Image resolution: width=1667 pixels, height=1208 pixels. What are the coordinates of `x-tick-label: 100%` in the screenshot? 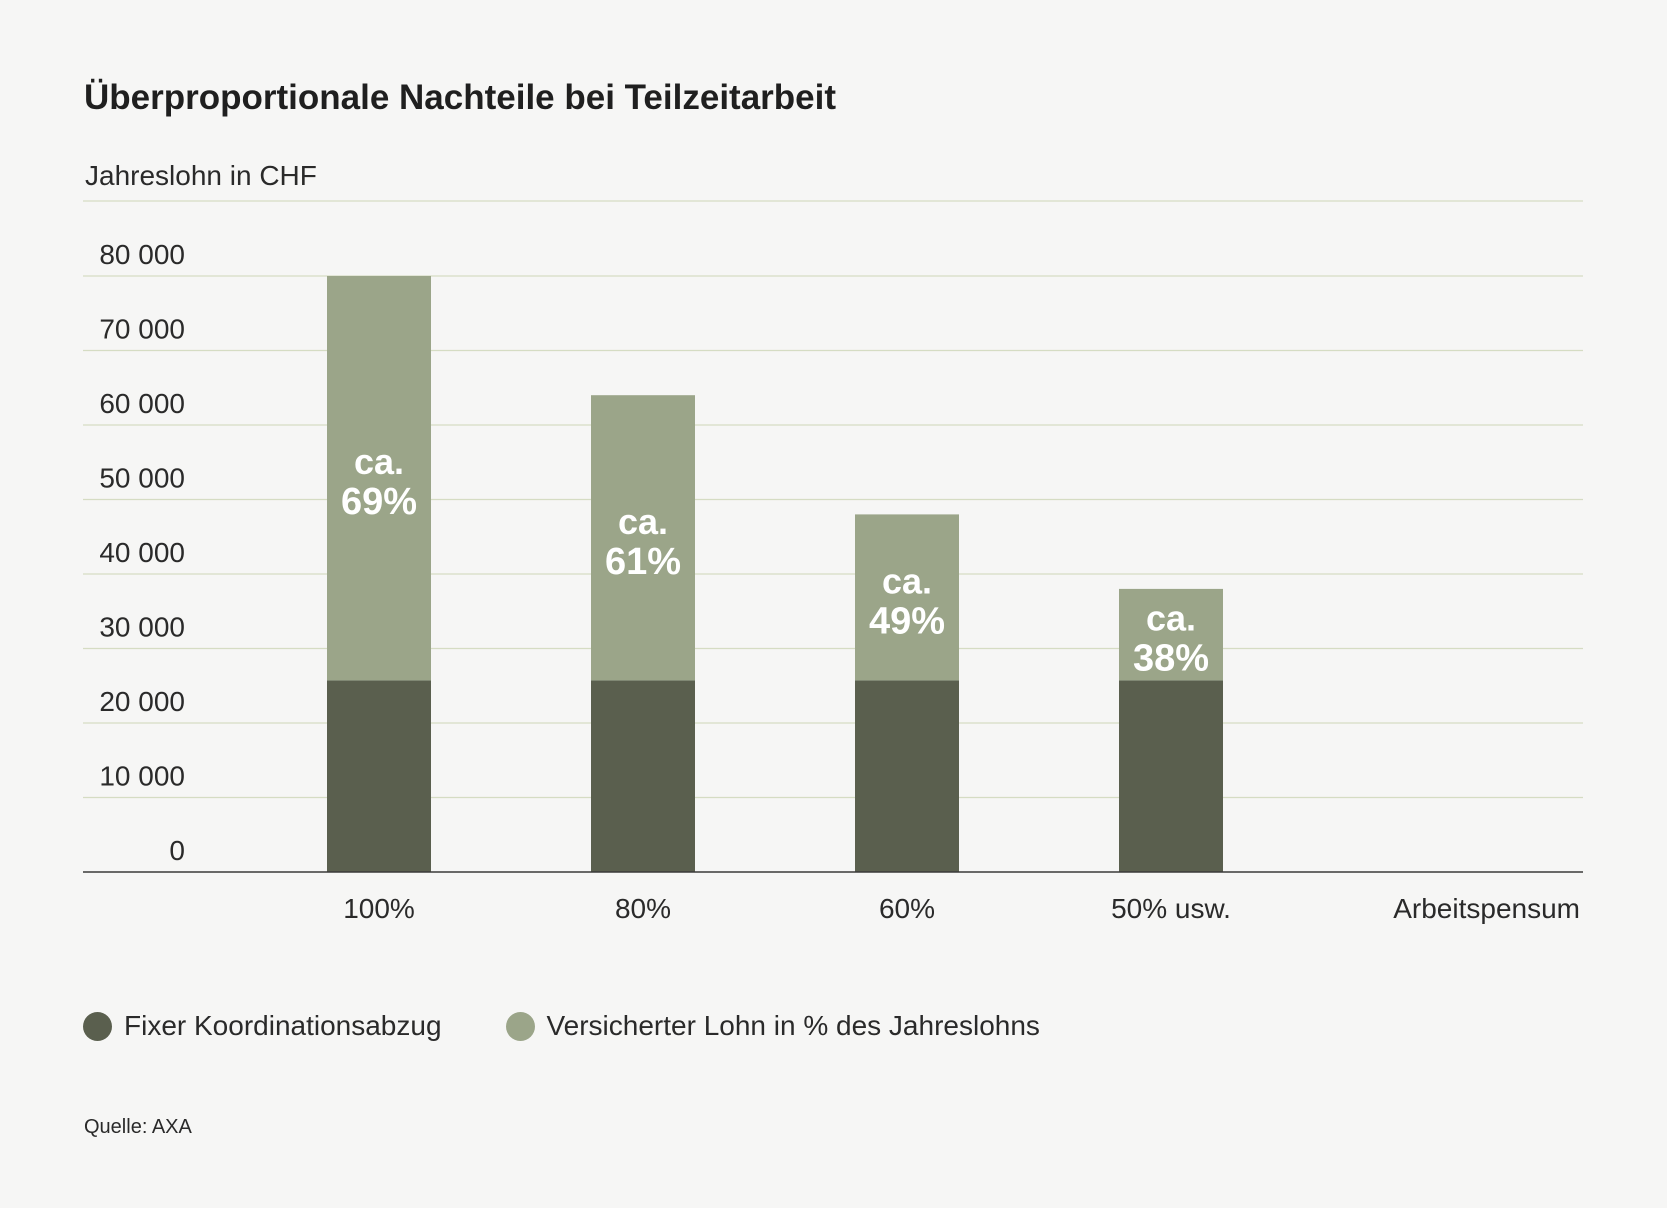 It's located at (379, 908).